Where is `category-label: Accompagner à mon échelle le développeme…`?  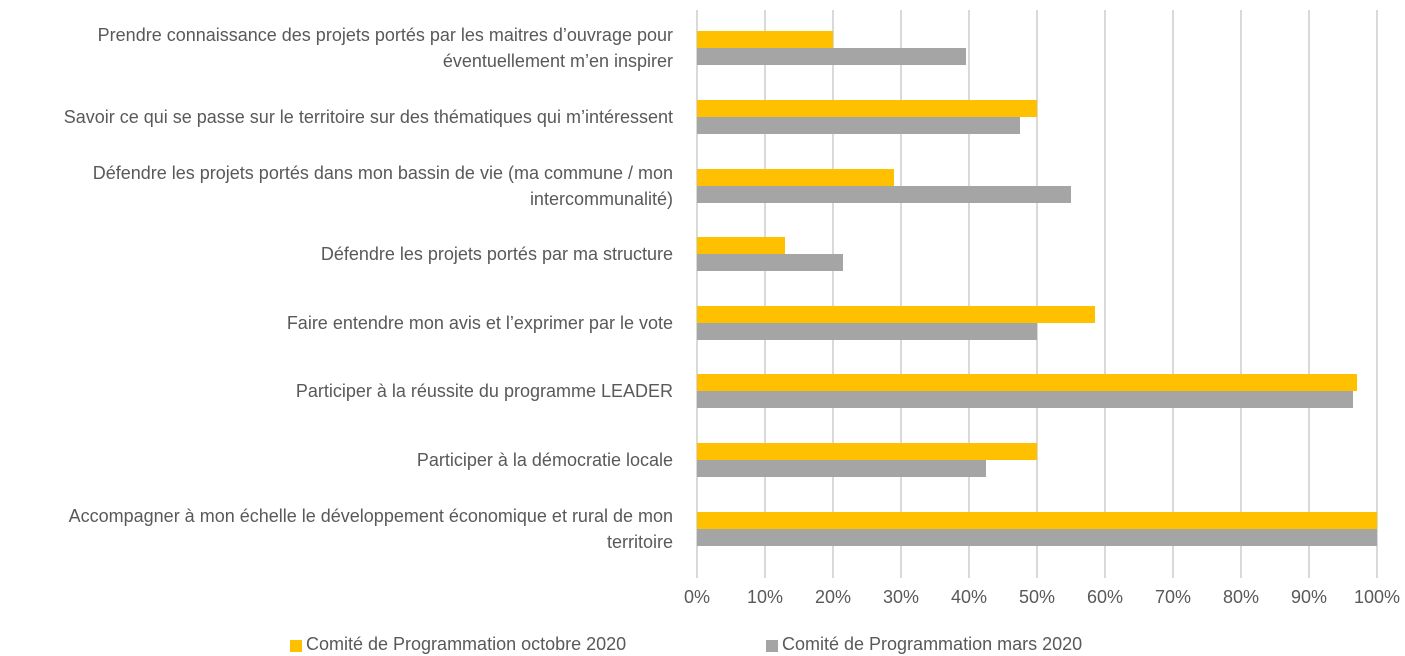
category-label: Accompagner à mon échelle le développeme… is located at coordinates (370, 528).